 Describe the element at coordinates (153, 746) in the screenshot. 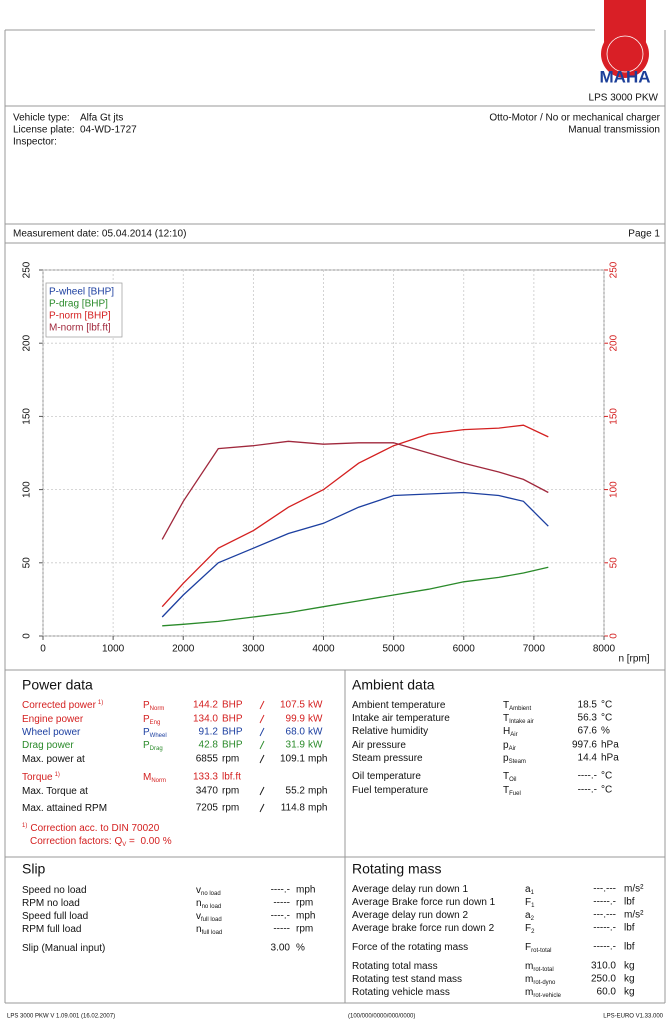

I see `symbol: PDrag` at that location.